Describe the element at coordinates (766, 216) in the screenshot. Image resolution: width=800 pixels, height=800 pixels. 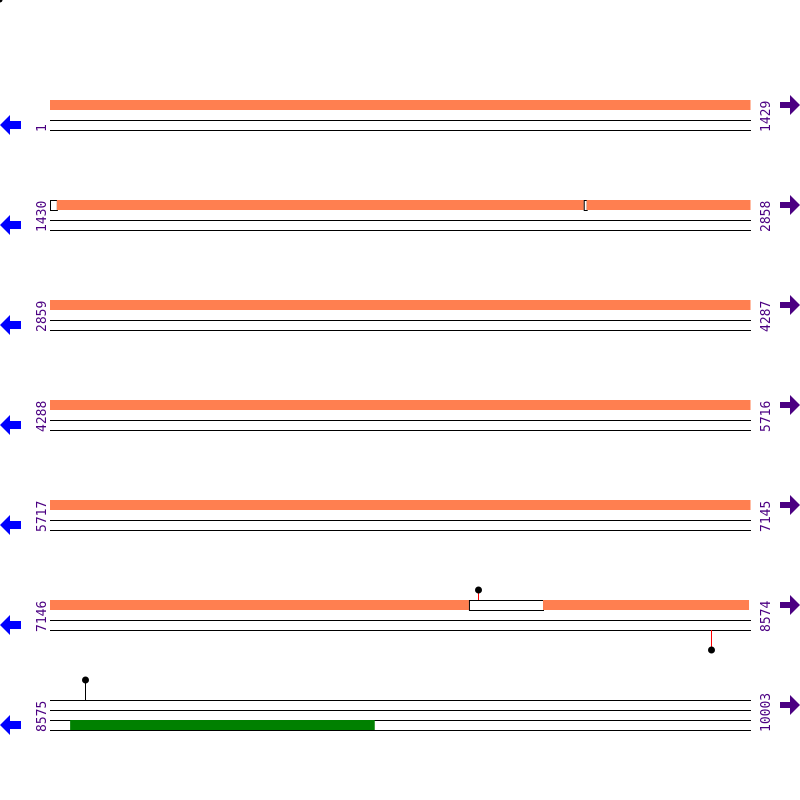
I see `end-position-label: 2858` at that location.